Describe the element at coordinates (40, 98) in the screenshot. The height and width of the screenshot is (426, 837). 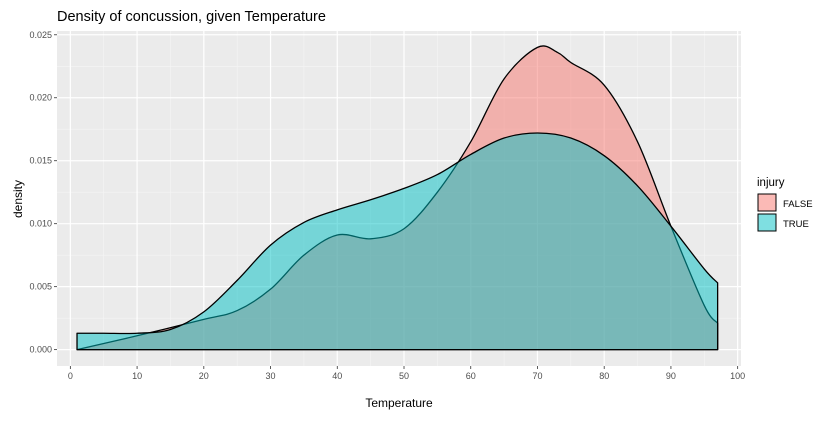
I see `y-tick-label: 0.020` at that location.